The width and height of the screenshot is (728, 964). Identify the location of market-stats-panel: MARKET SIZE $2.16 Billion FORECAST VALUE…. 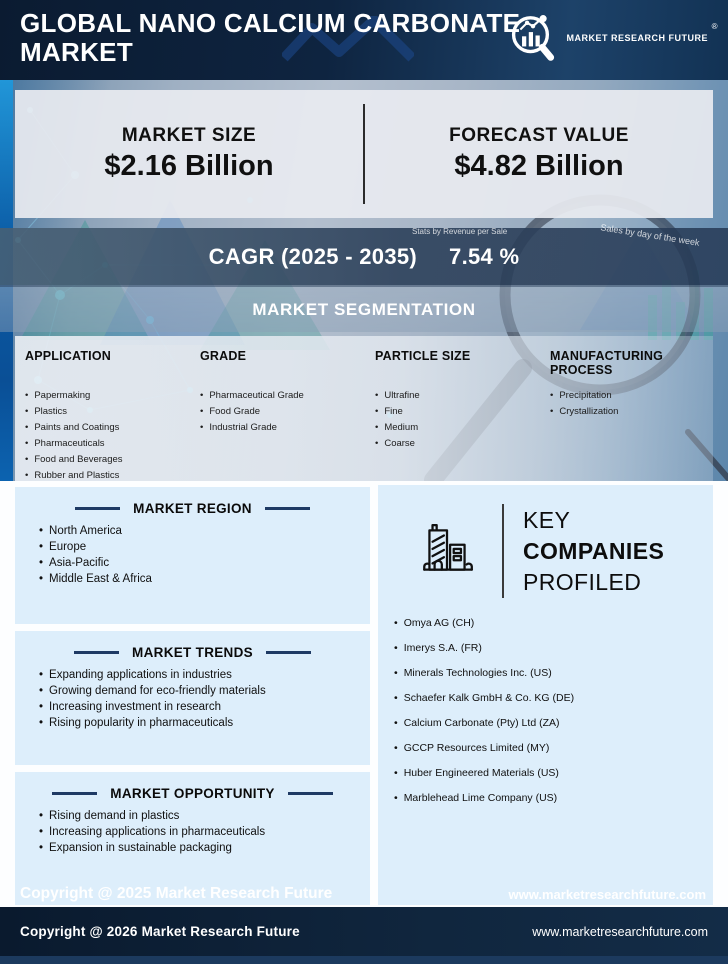
(364, 154).